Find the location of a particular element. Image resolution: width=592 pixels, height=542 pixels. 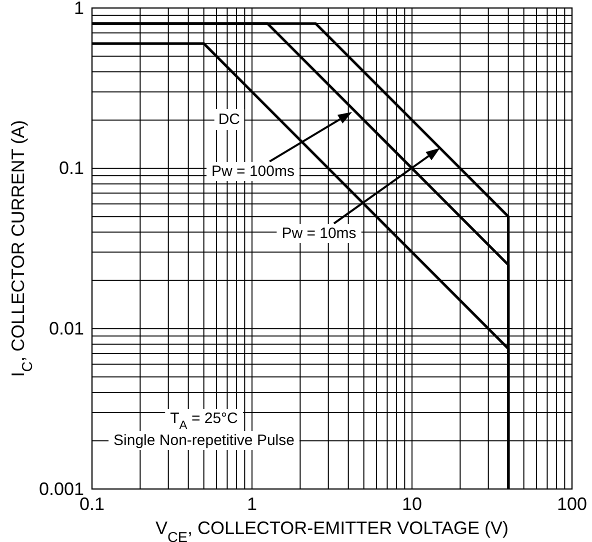

x-tick-label: 1 is located at coordinates (252, 504).